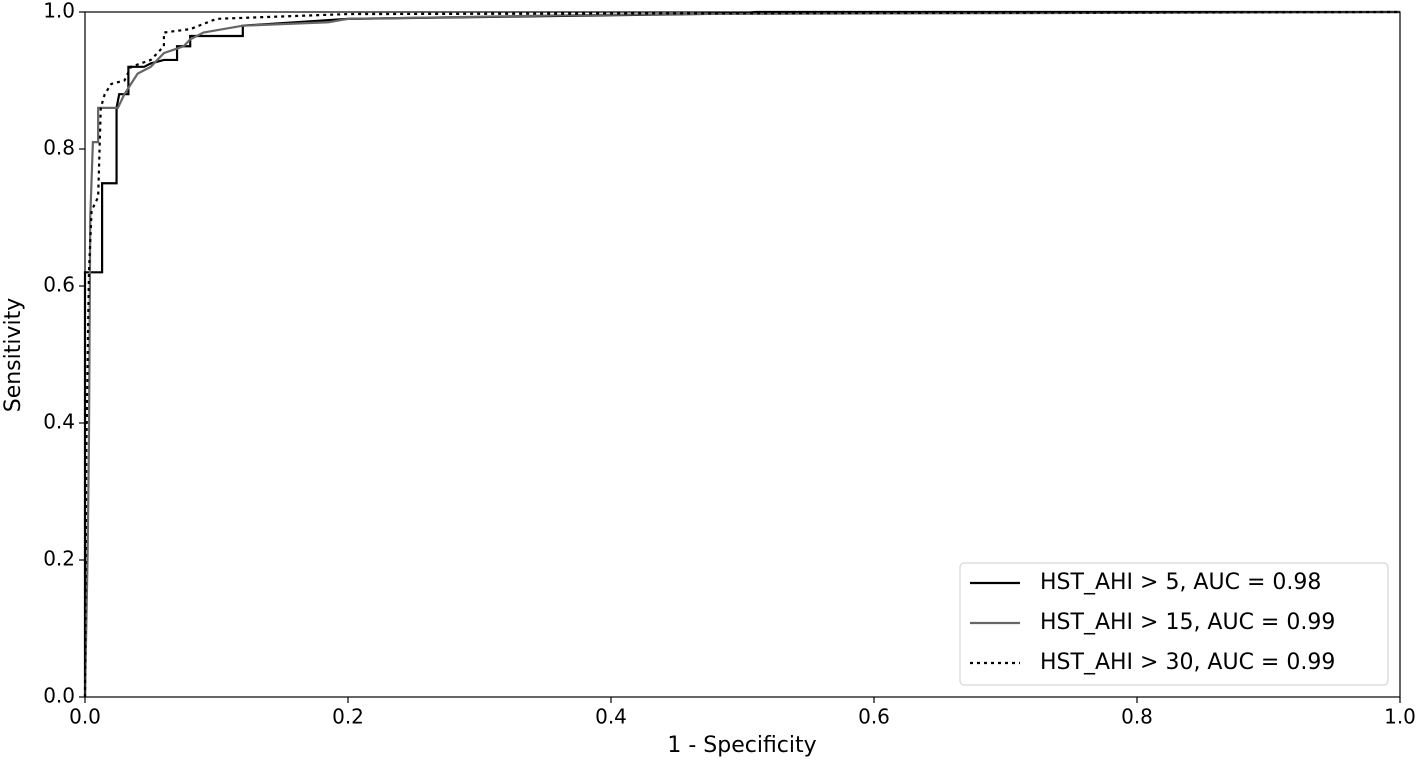 This screenshot has width=1422, height=764. Describe the element at coordinates (59, 696) in the screenshot. I see `y-tick-label: 0.0` at that location.